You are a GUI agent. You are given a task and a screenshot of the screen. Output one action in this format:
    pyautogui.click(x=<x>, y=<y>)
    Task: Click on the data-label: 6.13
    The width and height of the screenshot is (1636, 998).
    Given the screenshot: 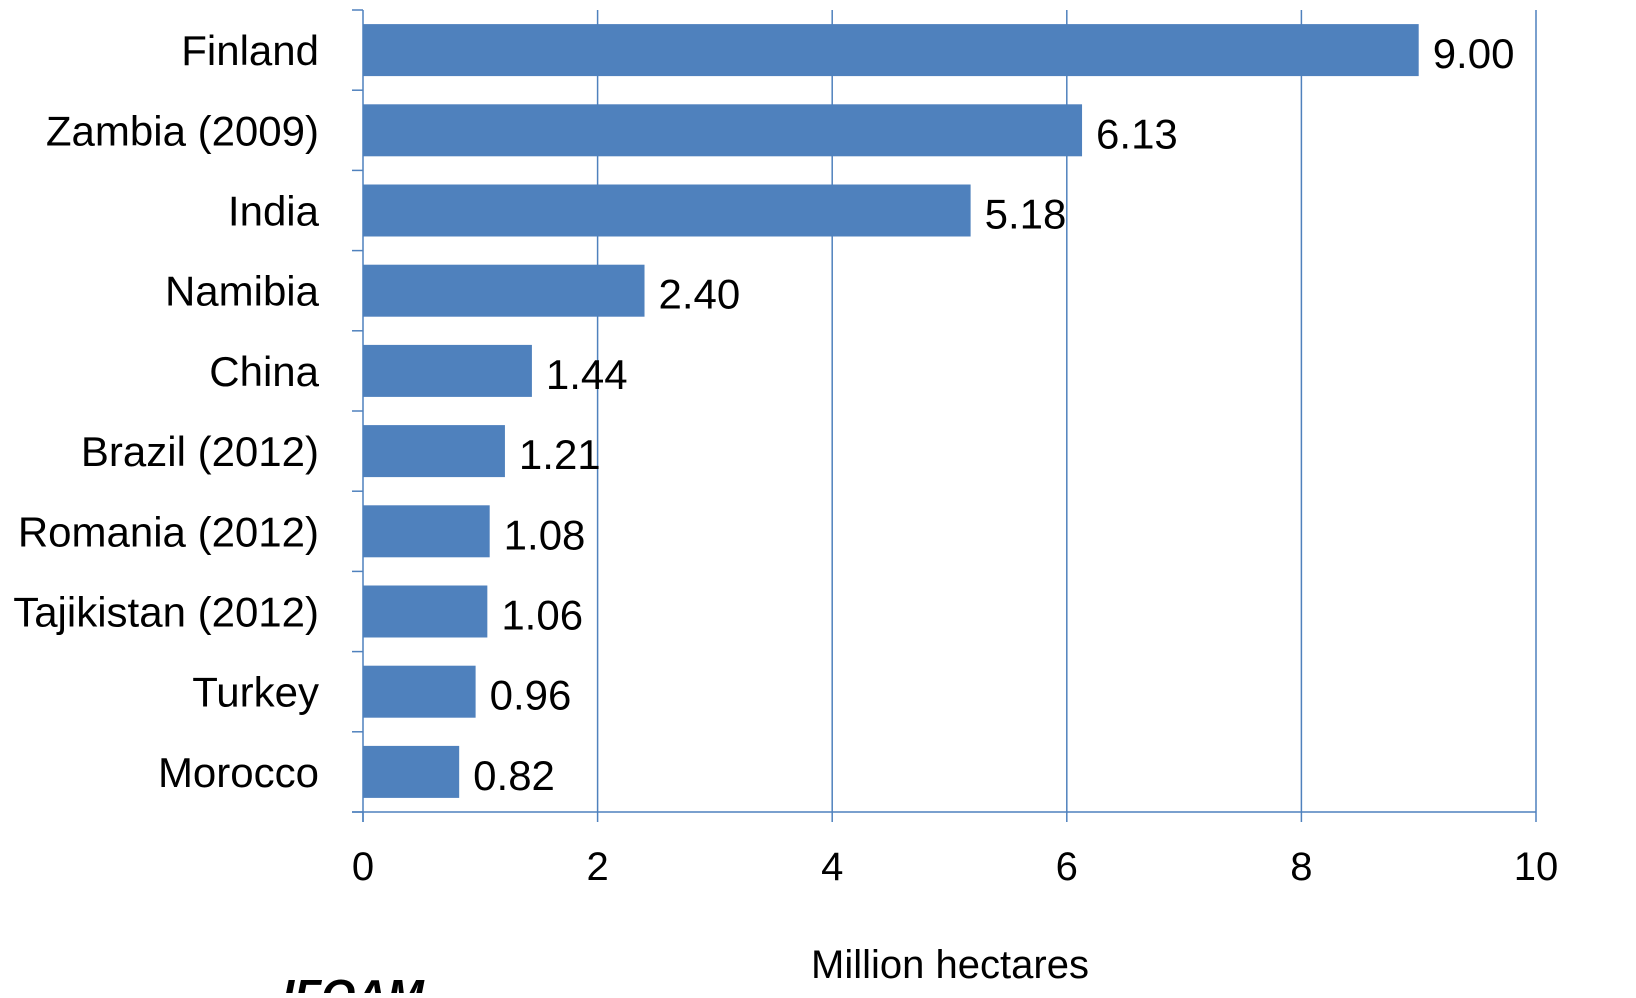 What is the action you would take?
    pyautogui.click(x=1137, y=133)
    